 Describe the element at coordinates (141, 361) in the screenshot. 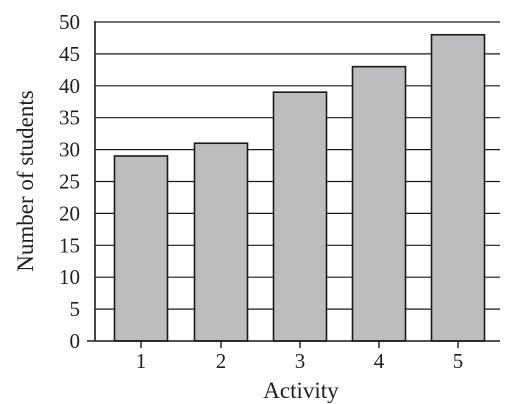

I see `x-tick-label: 1` at that location.